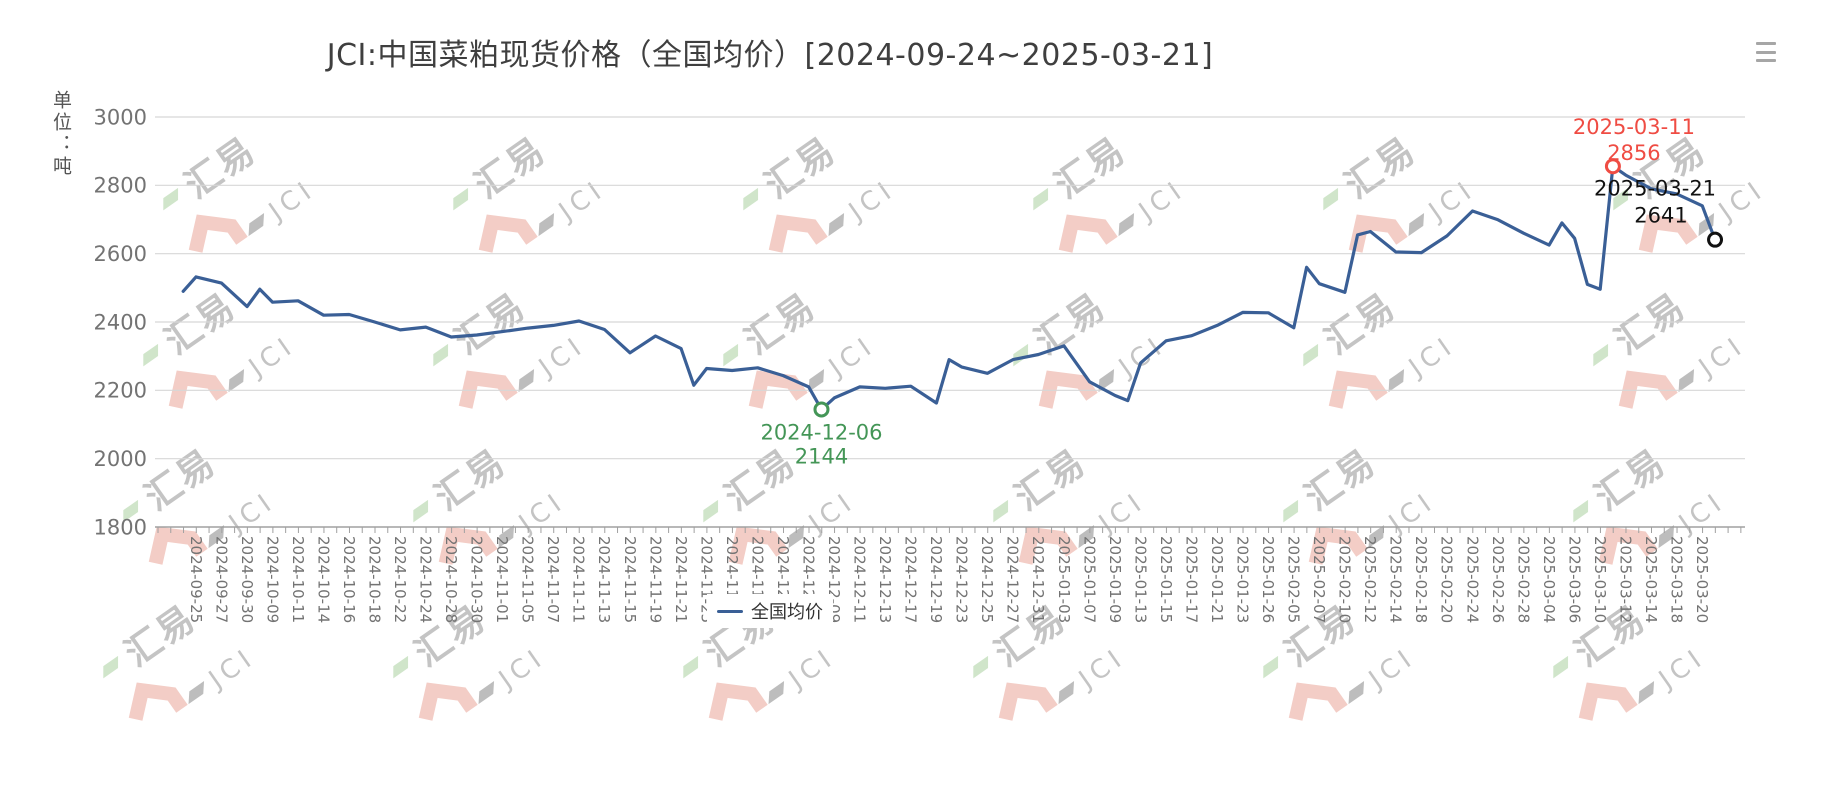 The width and height of the screenshot is (1848, 794). I want to click on x-tick-label: 2025-01-07, so click(1089, 579).